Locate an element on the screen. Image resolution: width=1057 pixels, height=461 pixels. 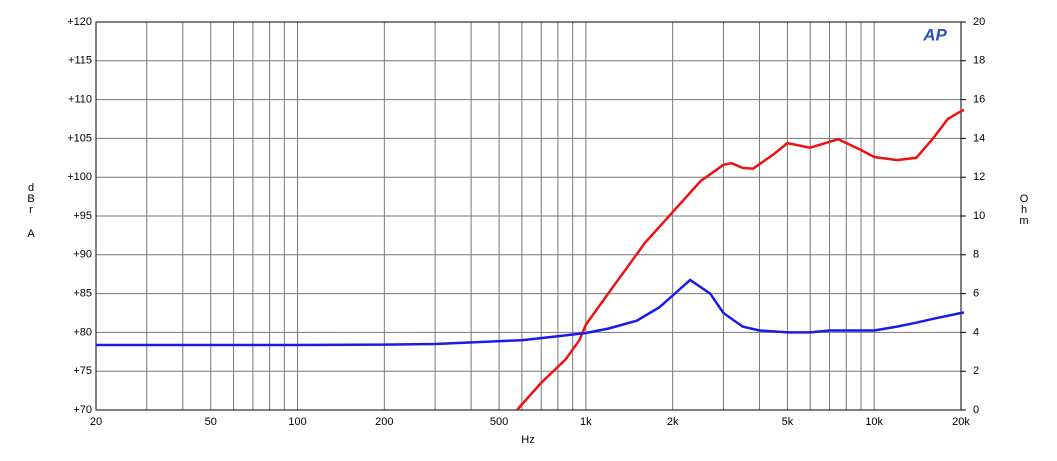
y2-tick-label: 14 is located at coordinates (979, 138).